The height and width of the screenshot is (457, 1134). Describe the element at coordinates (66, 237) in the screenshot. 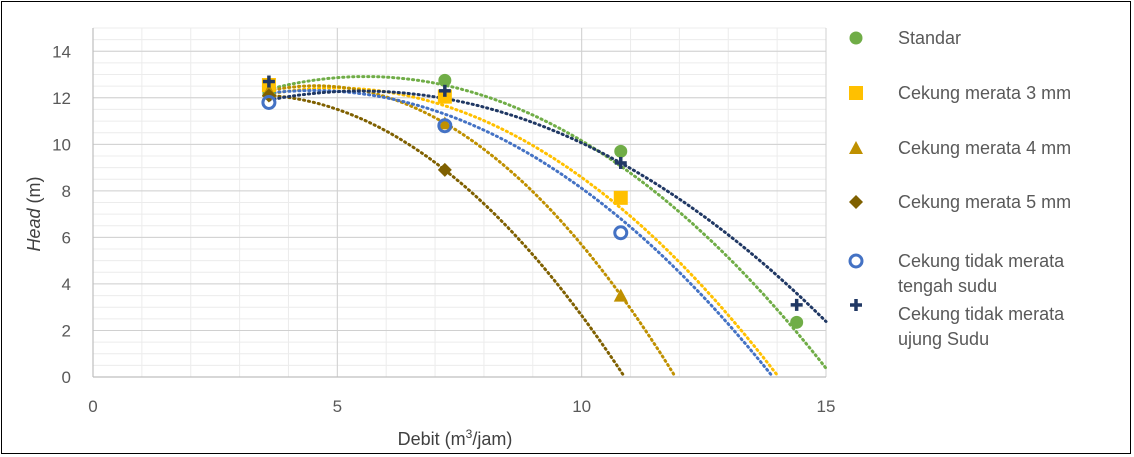

I see `y-tick-label: 6` at that location.